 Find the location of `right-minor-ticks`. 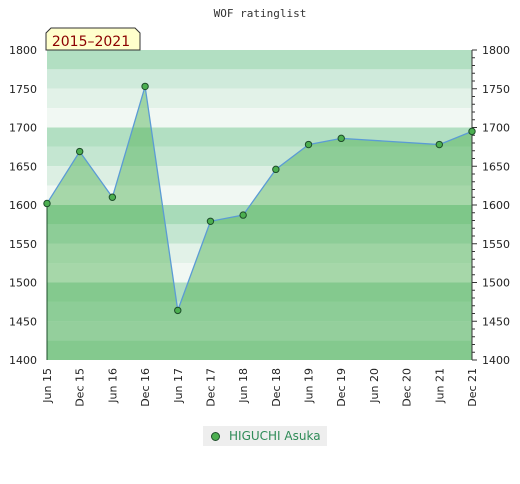

right-minor-ticks is located at coordinates (474, 205).